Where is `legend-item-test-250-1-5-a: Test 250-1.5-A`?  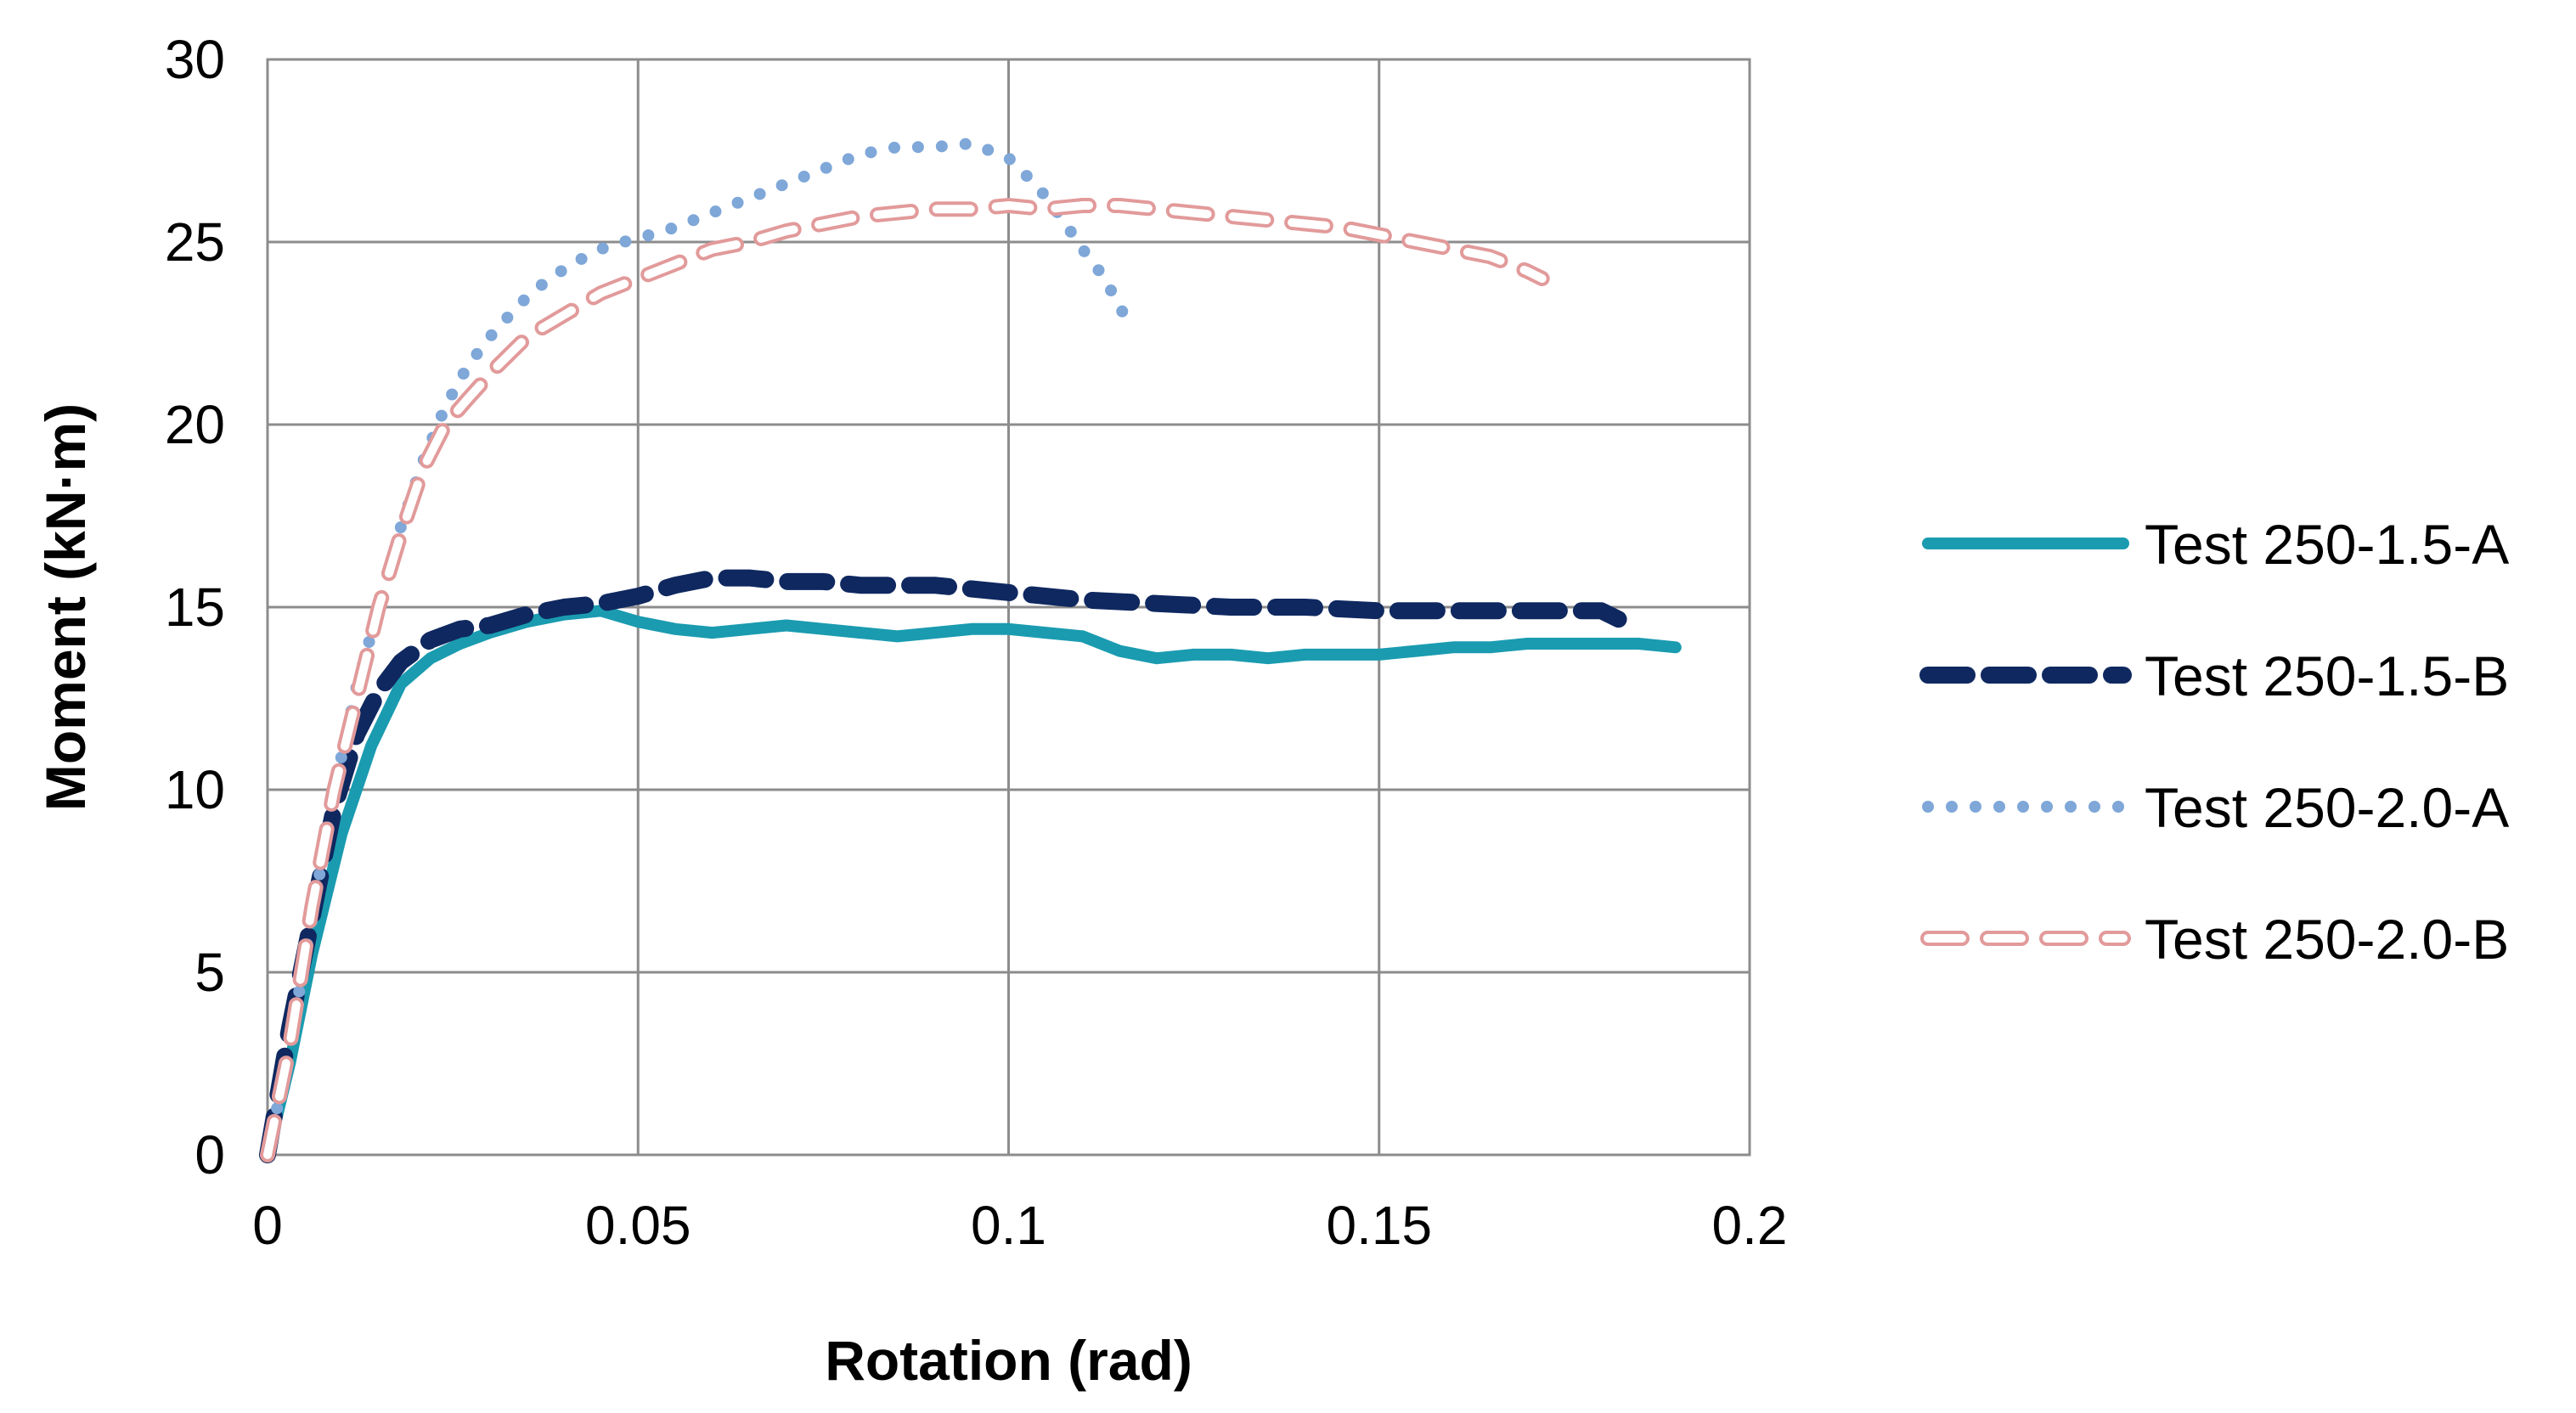 legend-item-test-250-1-5-a: Test 250-1.5-A is located at coordinates (2215, 545).